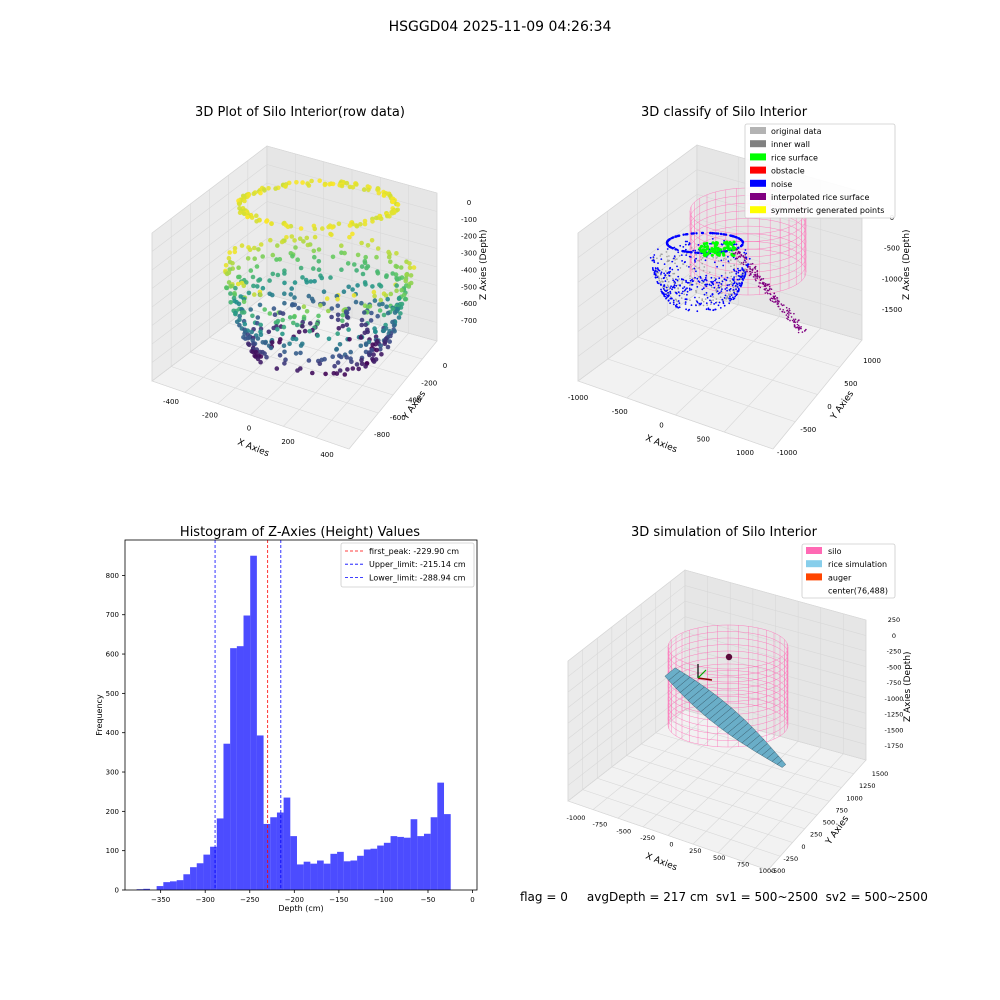 This screenshot has width=1000, height=1000. I want to click on classify-z-tick: -500, so click(892, 249).